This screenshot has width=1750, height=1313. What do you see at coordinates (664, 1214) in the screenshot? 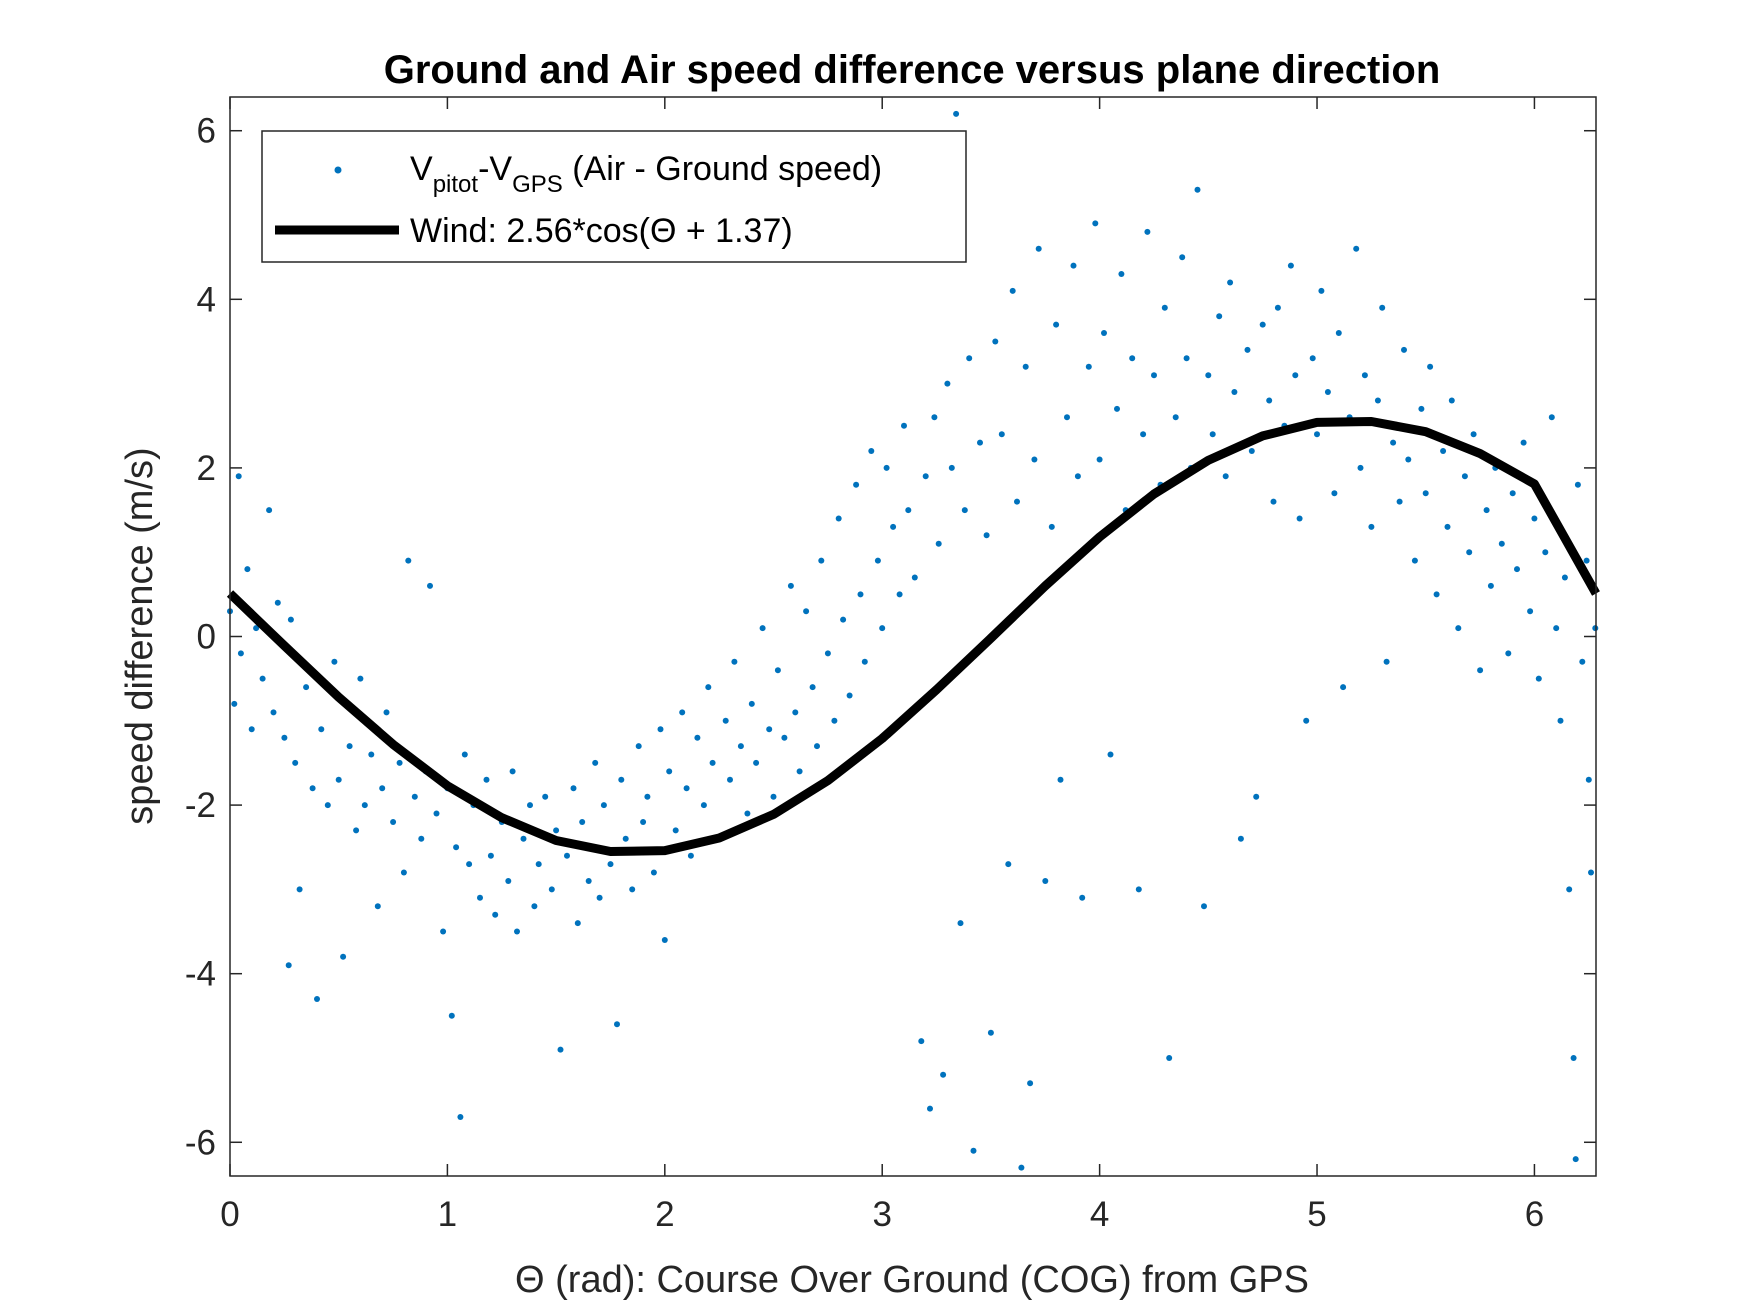
I see `x-tick-label-2: 2` at bounding box center [664, 1214].